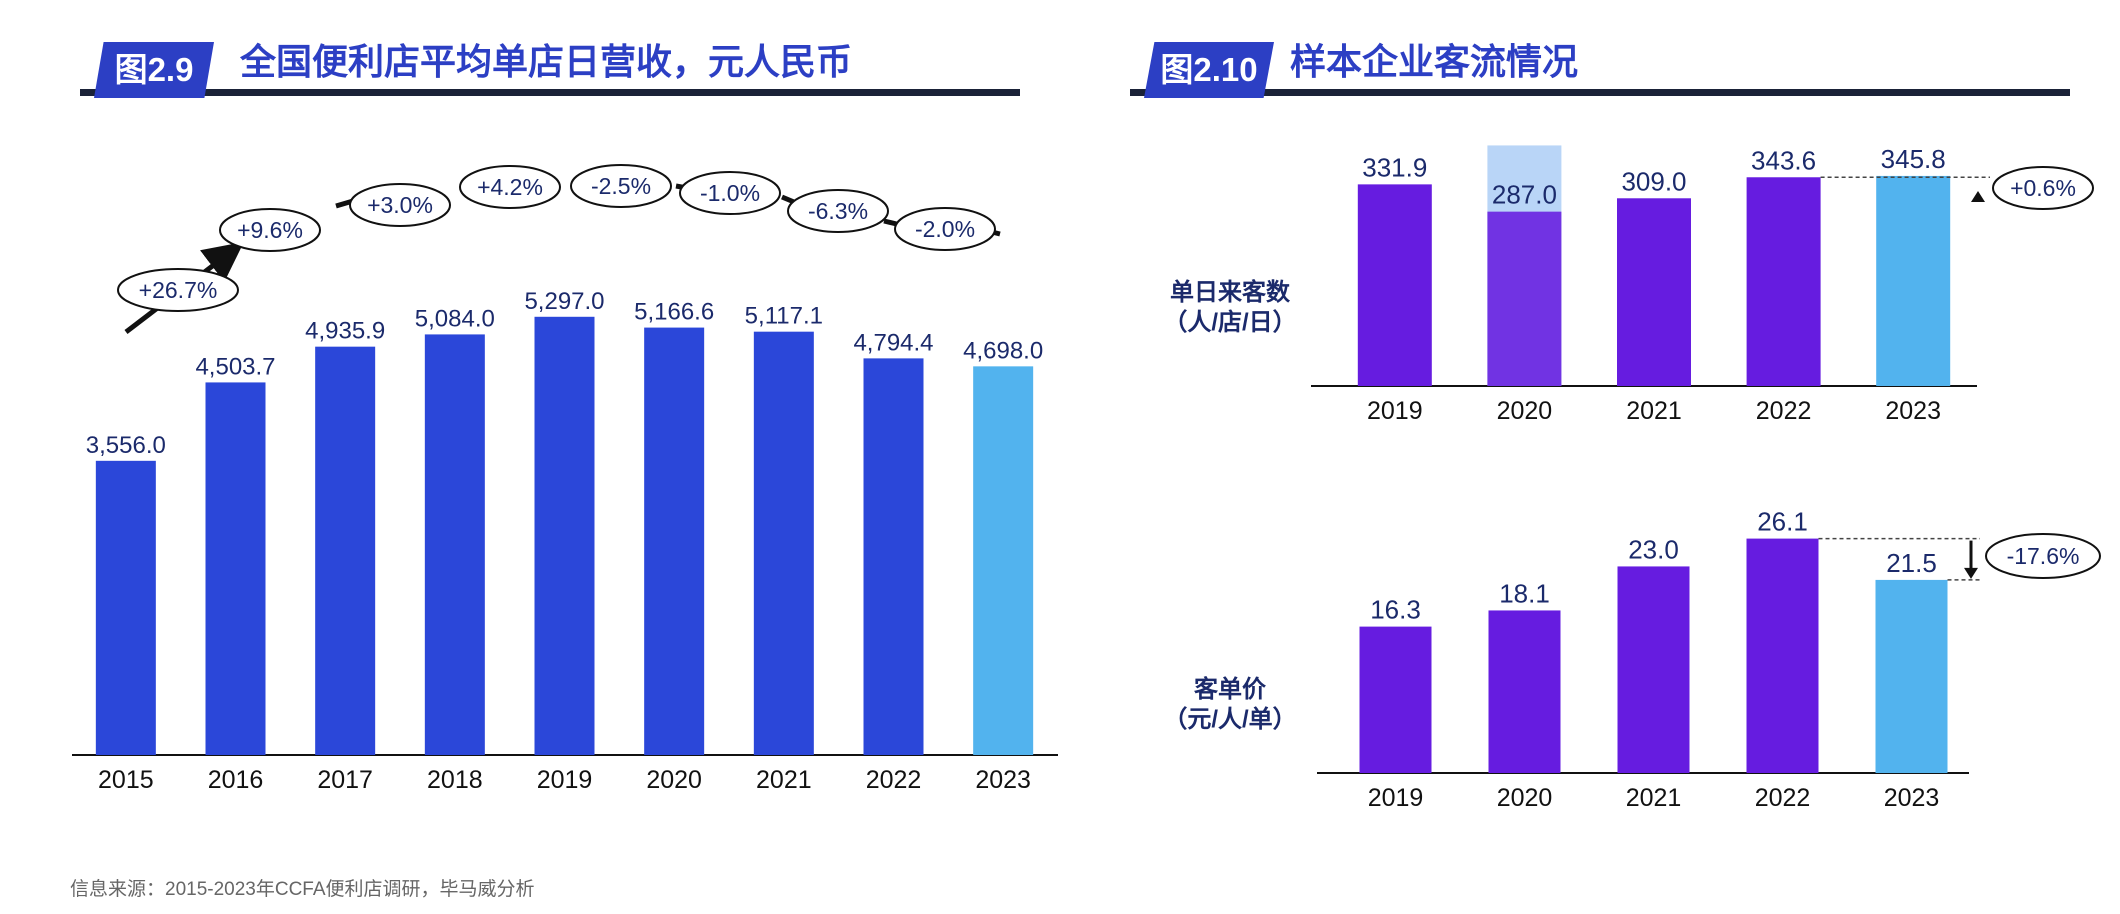 The image size is (2120, 914). I want to click on growth-label: +9.6%, so click(270, 230).